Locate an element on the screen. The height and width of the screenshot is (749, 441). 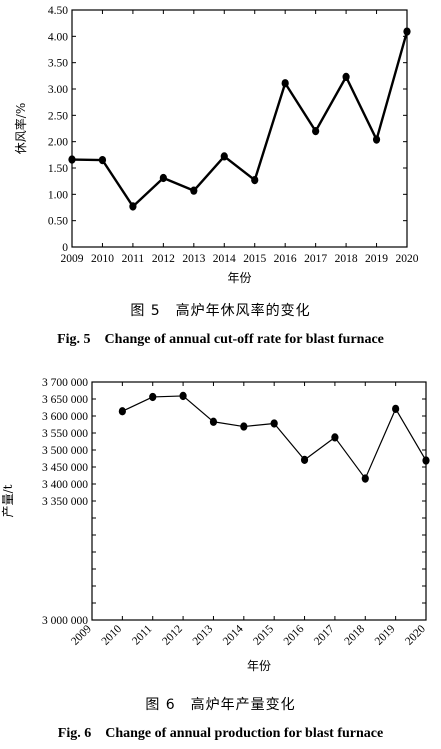
y-tick-label: 3 000 000 is located at coordinates (65, 621).